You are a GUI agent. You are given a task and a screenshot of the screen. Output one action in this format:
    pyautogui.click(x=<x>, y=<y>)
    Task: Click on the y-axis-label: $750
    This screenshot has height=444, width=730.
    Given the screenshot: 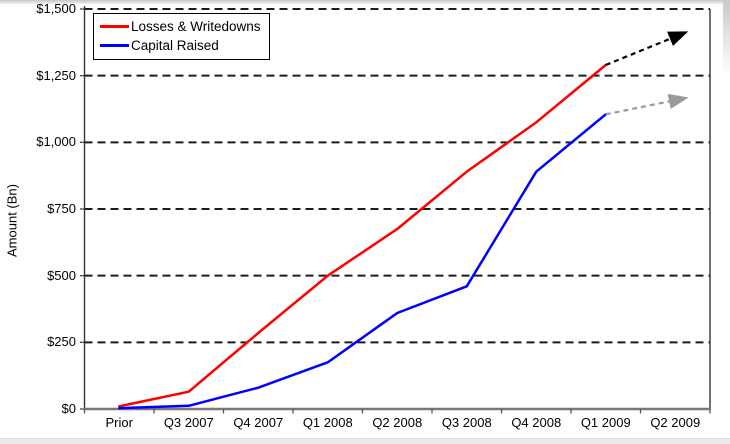 What is the action you would take?
    pyautogui.click(x=61, y=208)
    